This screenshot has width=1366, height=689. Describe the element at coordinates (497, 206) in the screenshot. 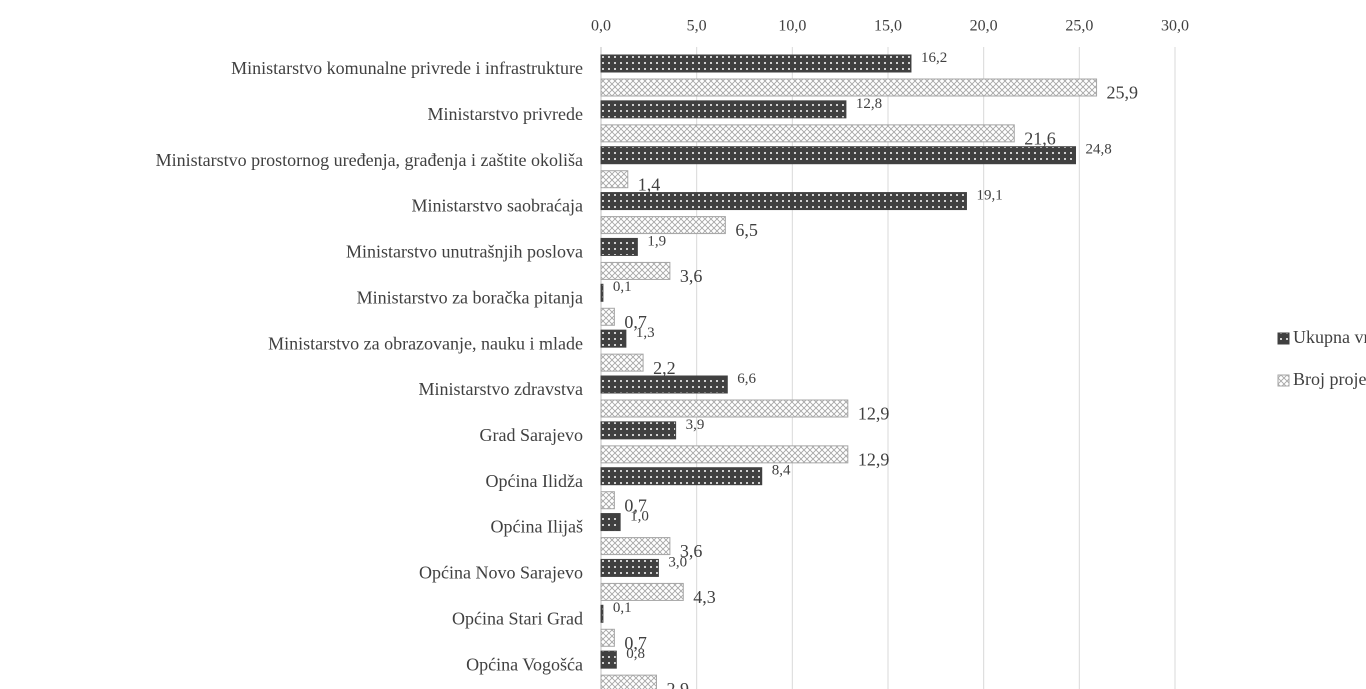

I see `category-label: Ministarstvo saobraćaja` at that location.